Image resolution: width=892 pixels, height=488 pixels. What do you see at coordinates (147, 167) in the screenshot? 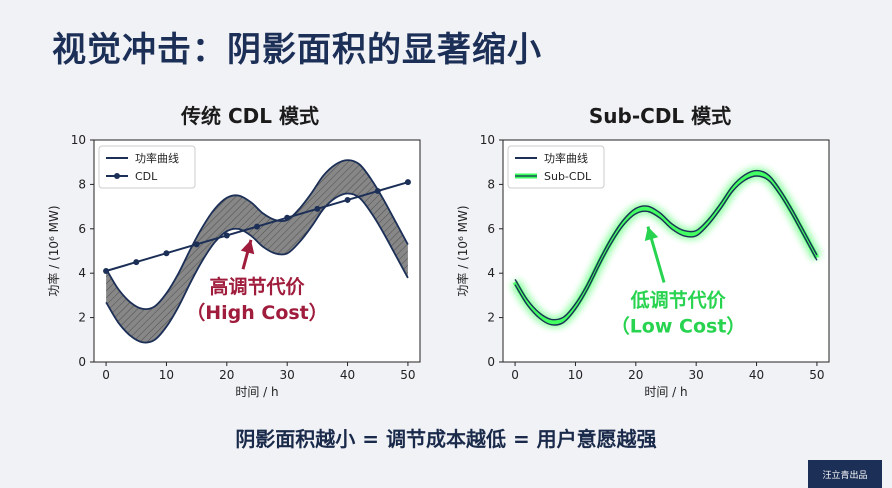
I see `legend-box` at bounding box center [147, 167].